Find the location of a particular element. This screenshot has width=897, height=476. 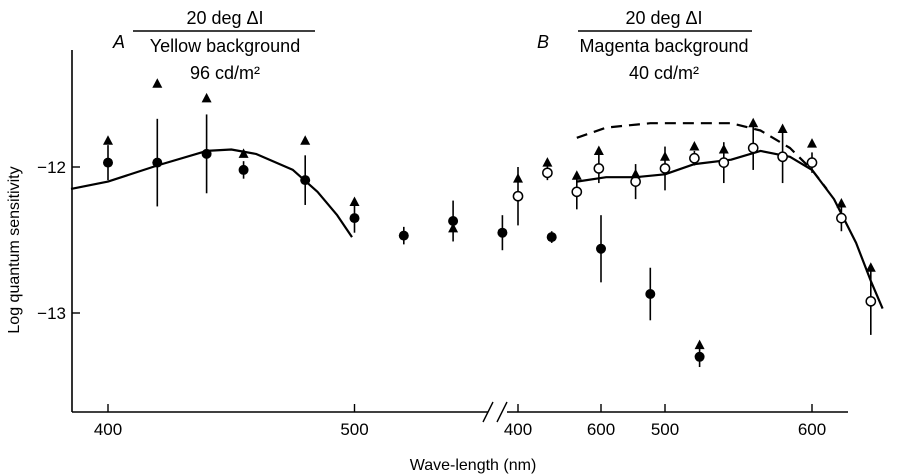

panel-luminance: 40 cd/m² is located at coordinates (664, 73).